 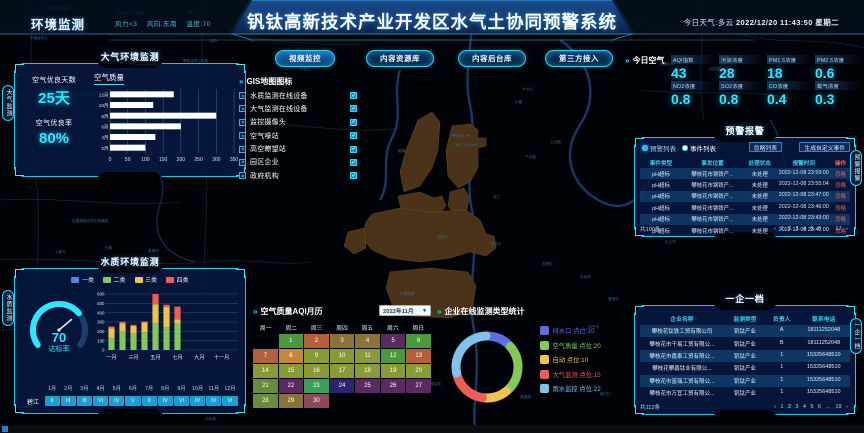 What do you see at coordinates (418, 371) in the screenshot?
I see `calendar-day: 20` at bounding box center [418, 371].